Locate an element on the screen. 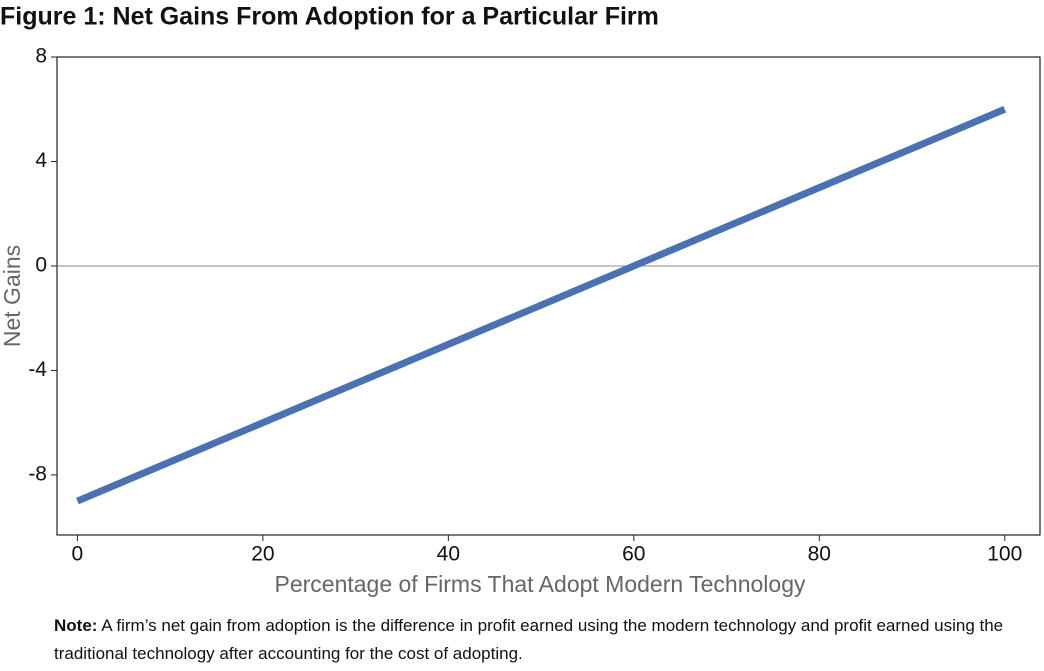 Image resolution: width=1044 pixels, height=671 pixels. x-tick-label: 20 is located at coordinates (262, 554).